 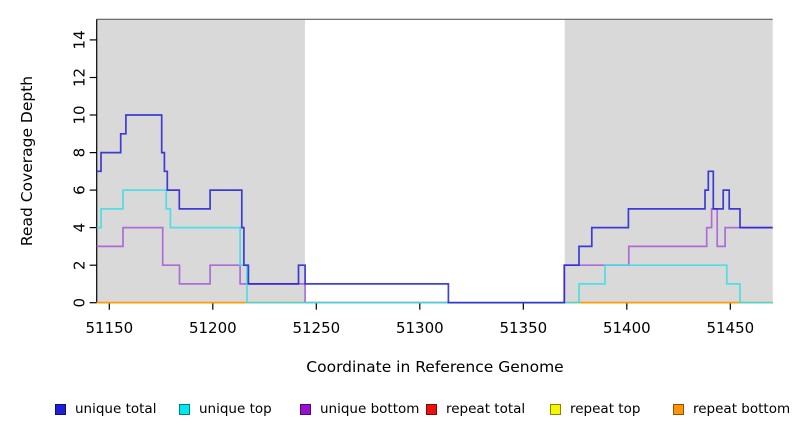 I want to click on y-tick-label: 8, so click(x=80, y=153).